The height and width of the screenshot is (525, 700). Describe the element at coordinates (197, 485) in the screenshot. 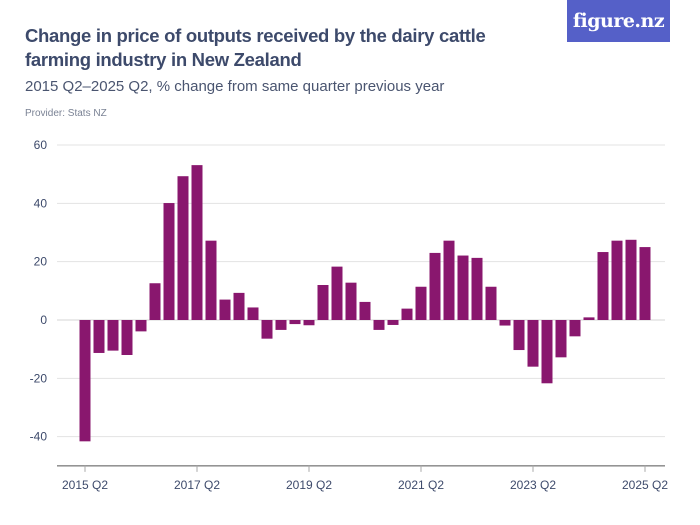

I see `x-tick-label: 2017 Q2` at that location.